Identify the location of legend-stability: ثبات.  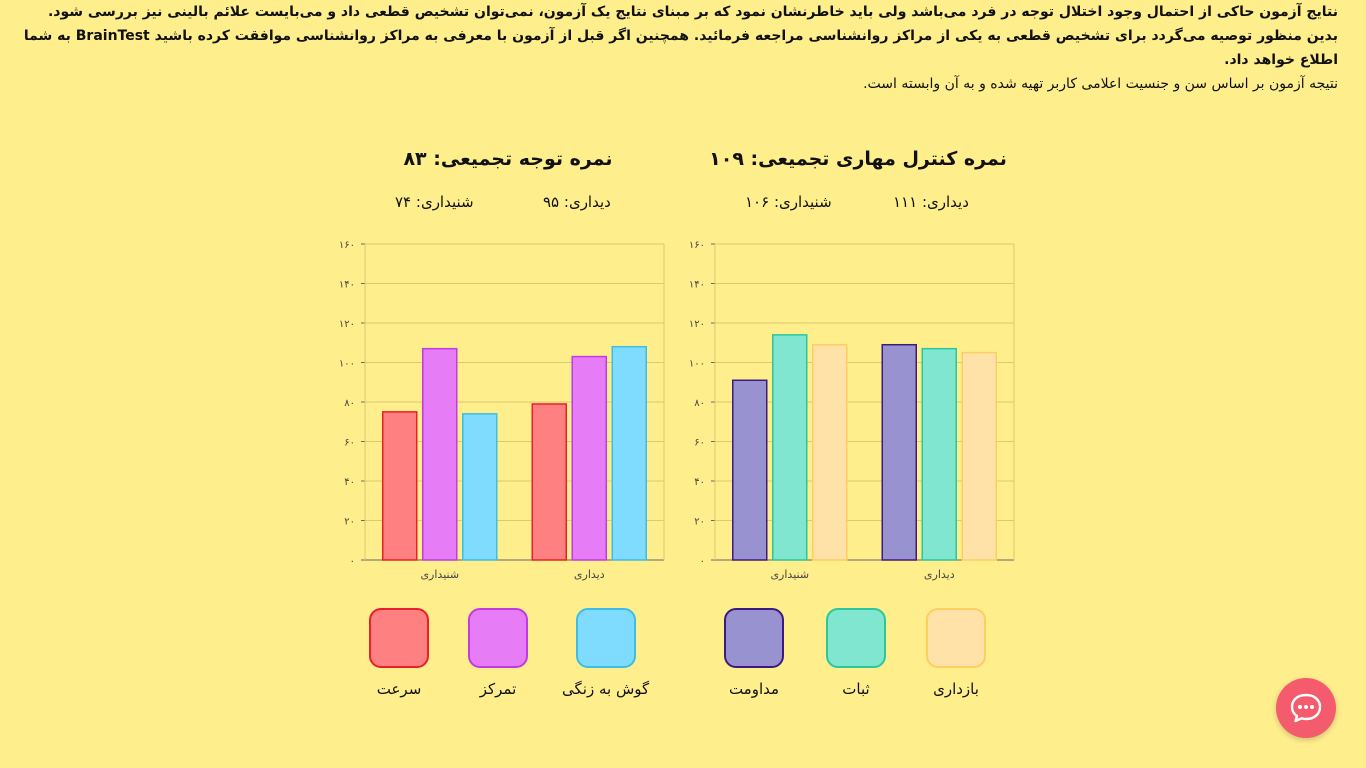
(856, 653).